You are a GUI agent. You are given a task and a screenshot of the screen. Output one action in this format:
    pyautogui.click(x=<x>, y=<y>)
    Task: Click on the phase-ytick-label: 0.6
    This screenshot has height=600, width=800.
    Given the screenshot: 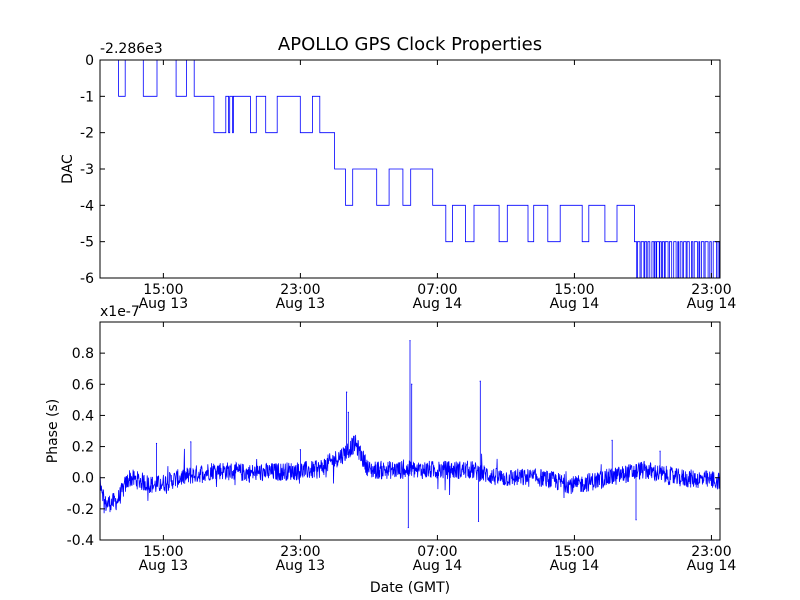 What is the action you would take?
    pyautogui.click(x=83, y=385)
    